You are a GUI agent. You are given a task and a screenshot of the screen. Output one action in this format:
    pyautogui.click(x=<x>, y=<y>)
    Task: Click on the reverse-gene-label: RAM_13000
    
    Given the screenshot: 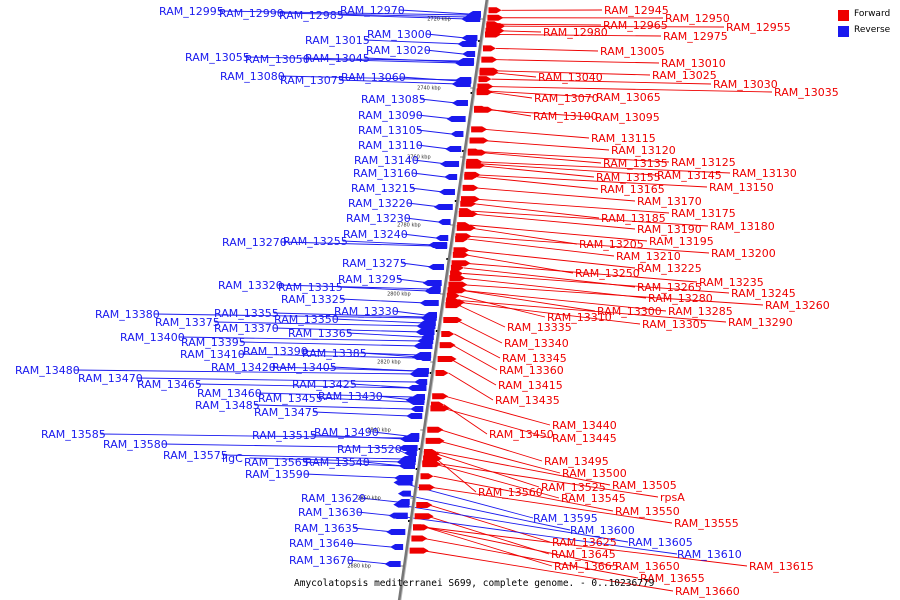 What is the action you would take?
    pyautogui.click(x=399, y=34)
    